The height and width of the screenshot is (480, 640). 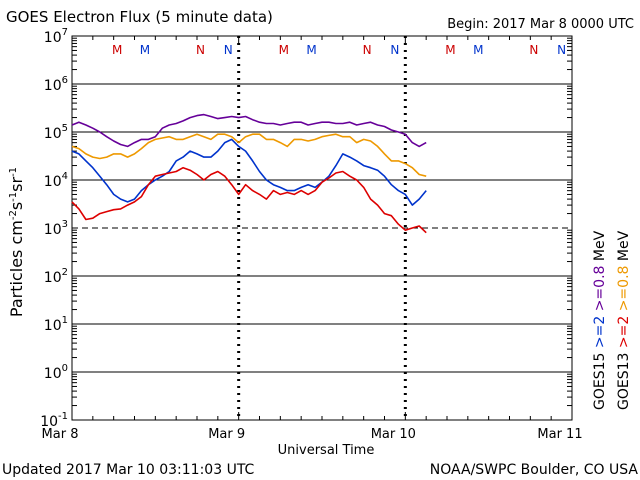 What do you see at coordinates (65, 176) in the screenshot?
I see `y-tick-exponent: 4` at bounding box center [65, 176].